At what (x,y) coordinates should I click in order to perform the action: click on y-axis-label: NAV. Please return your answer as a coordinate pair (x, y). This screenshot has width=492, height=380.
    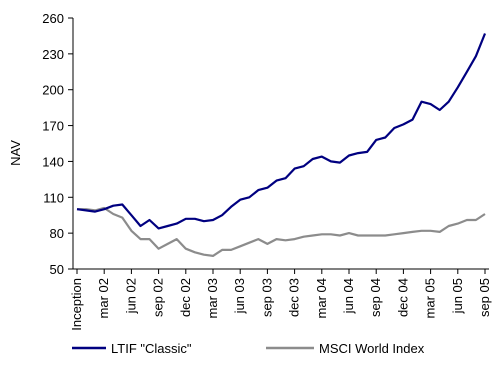
    Looking at the image, I should click on (15, 153).